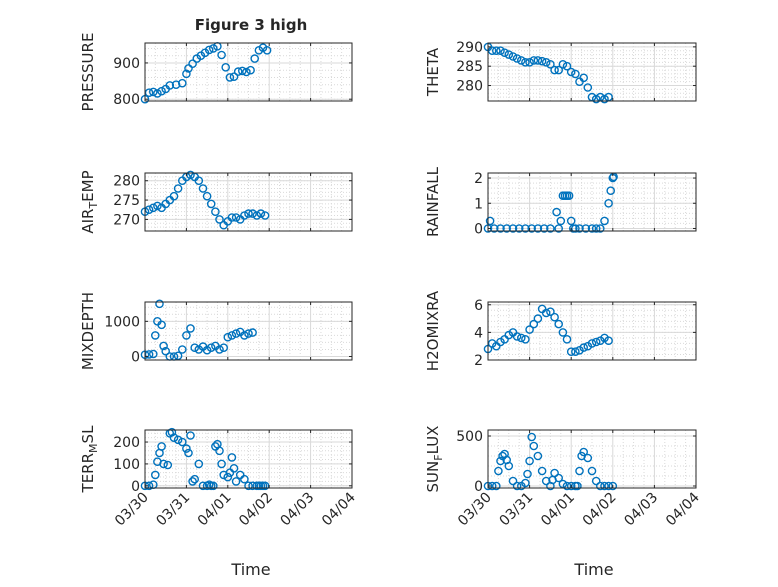 Image resolution: width=778 pixels, height=587 pixels. What do you see at coordinates (256, 510) in the screenshot?
I see `x-tick-label: 04/02` at bounding box center [256, 510].